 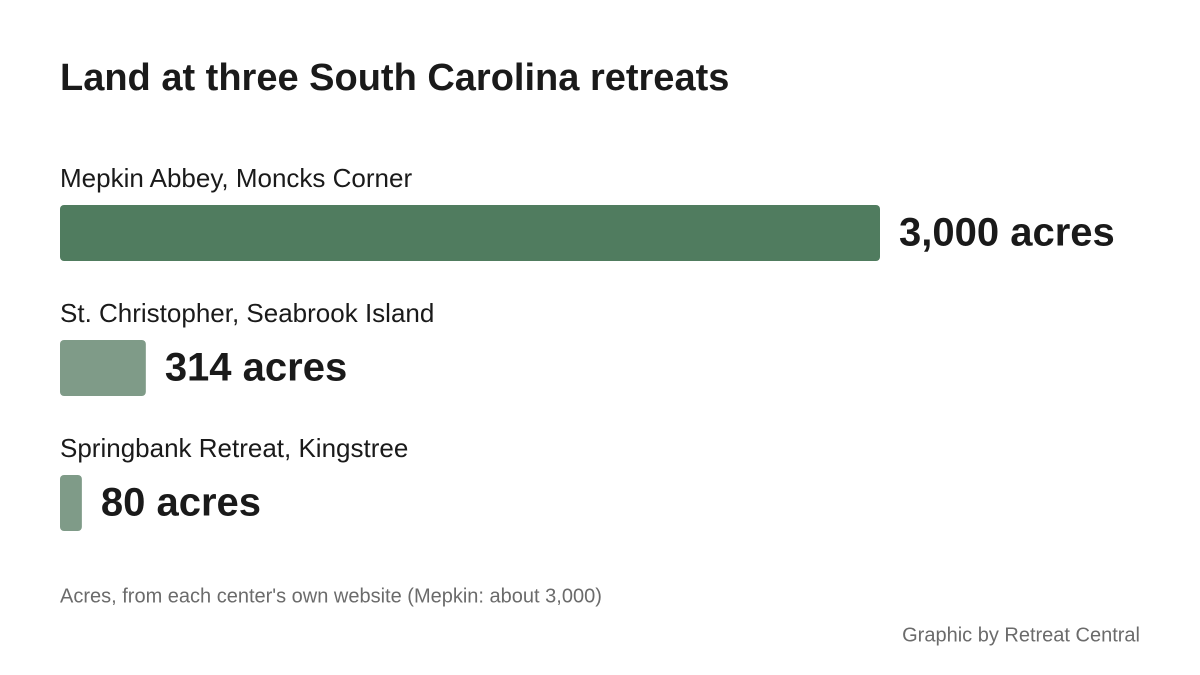 What do you see at coordinates (247, 313) in the screenshot?
I see `category-label: St. Christopher, Seabrook Island` at bounding box center [247, 313].